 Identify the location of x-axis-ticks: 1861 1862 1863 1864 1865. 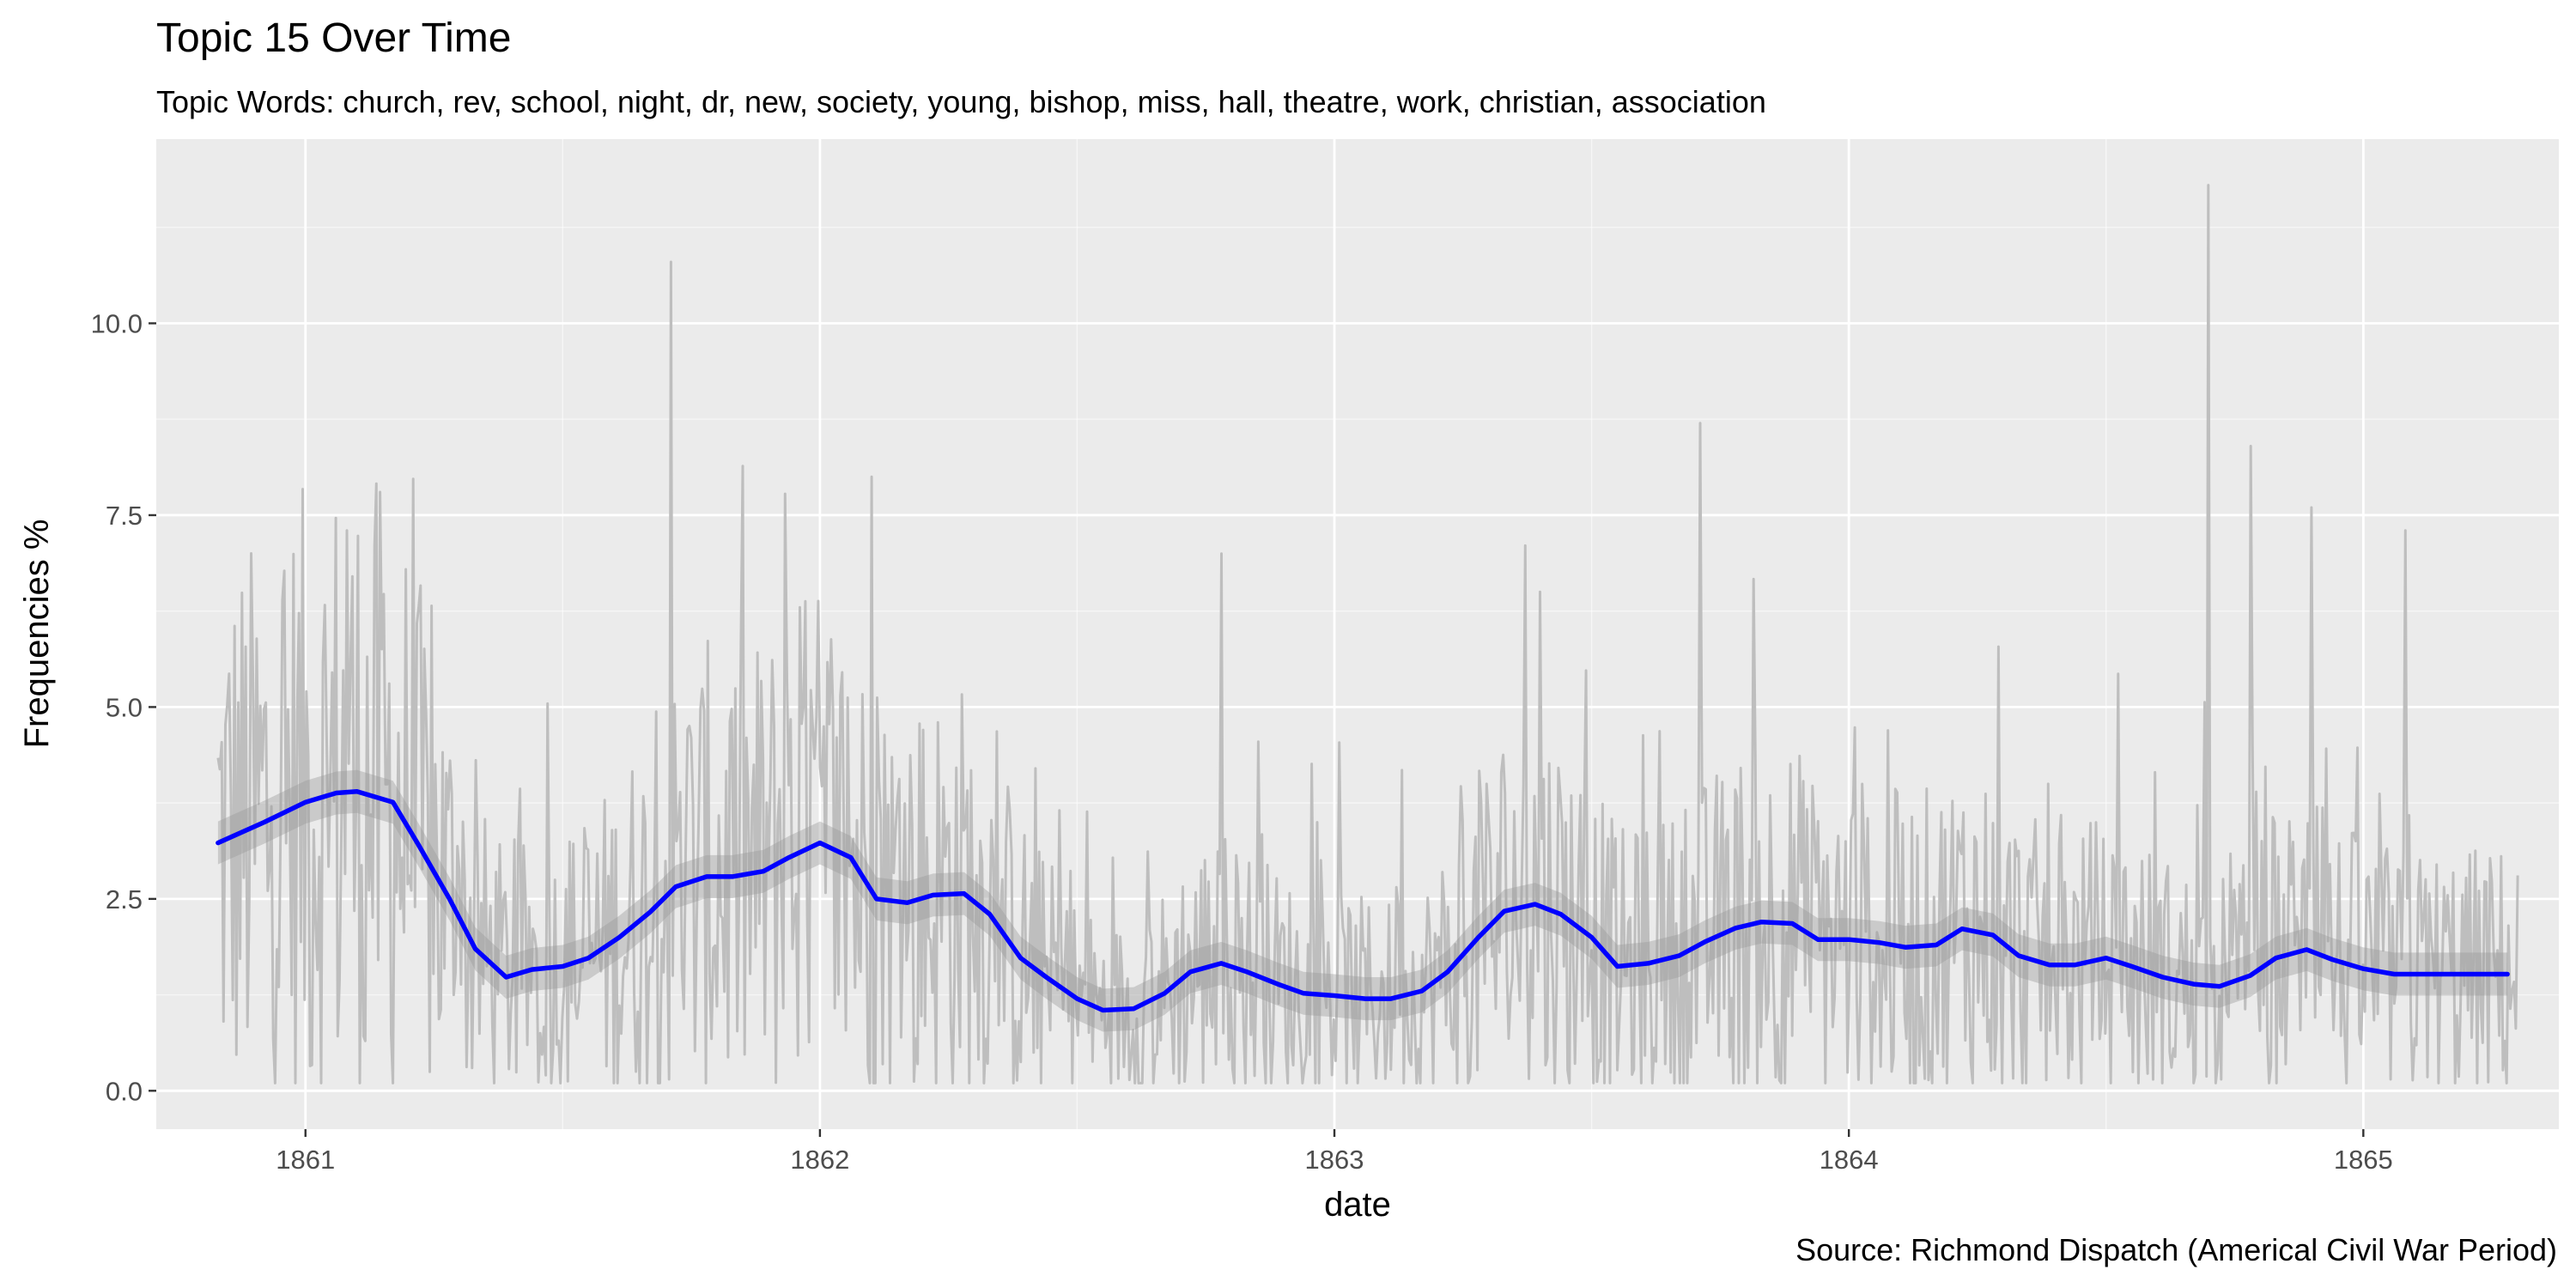
(1334, 1152).